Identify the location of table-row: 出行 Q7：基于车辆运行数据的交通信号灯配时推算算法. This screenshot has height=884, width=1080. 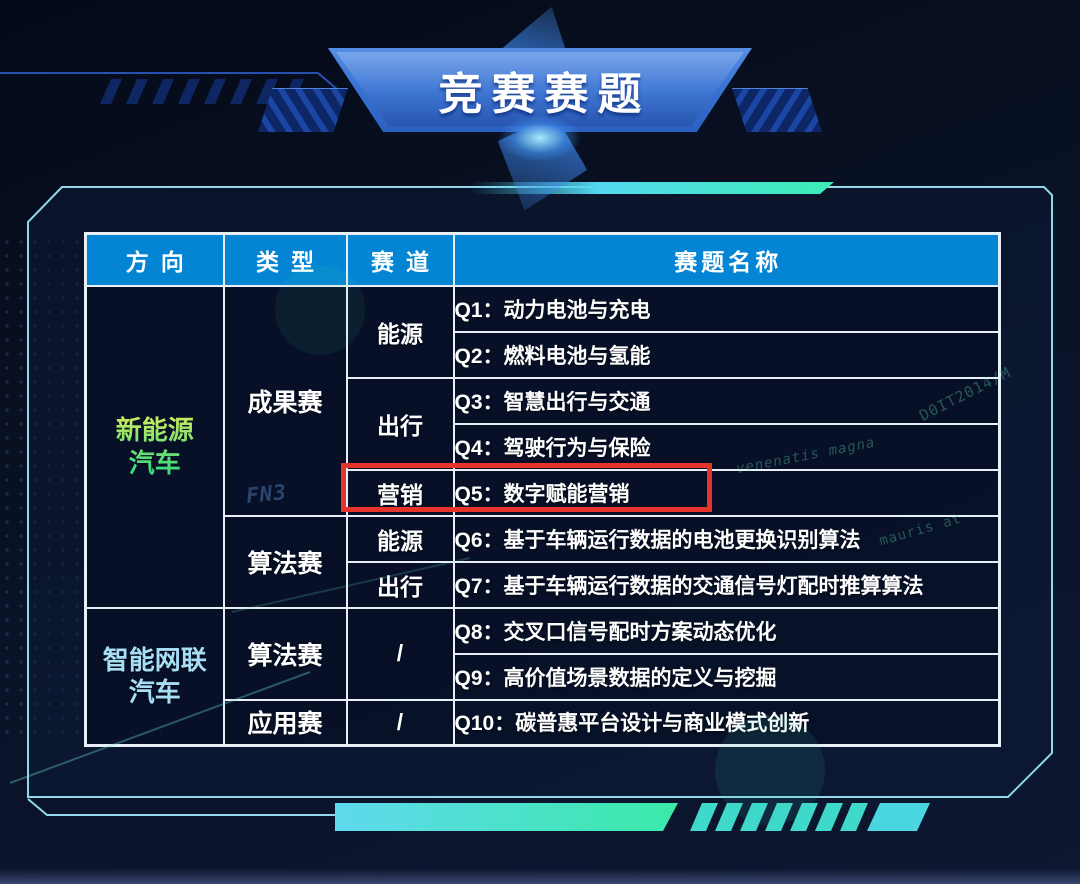
(543, 584).